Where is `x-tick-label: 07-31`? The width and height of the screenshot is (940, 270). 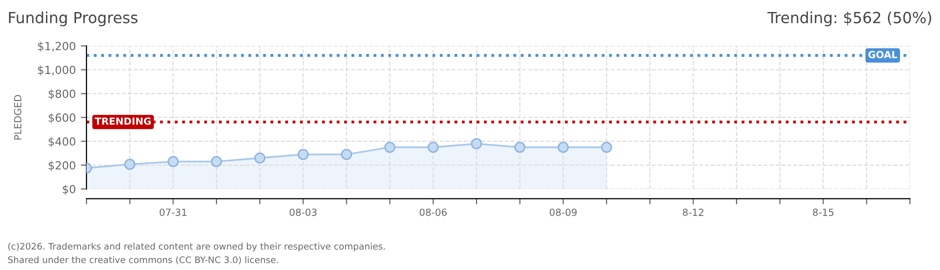
x-tick-label: 07-31 is located at coordinates (173, 212).